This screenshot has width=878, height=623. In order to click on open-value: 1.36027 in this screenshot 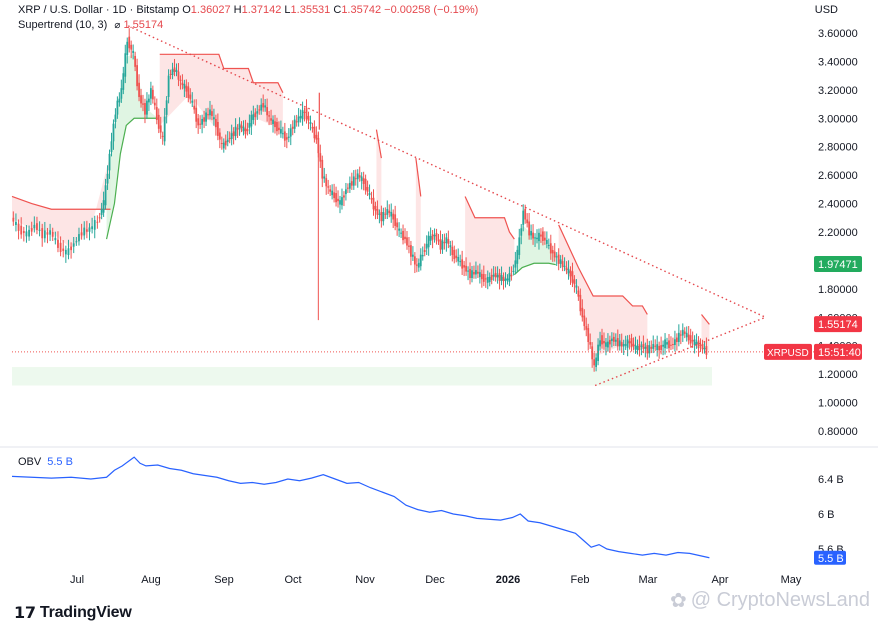, I will do `click(210, 10)`.